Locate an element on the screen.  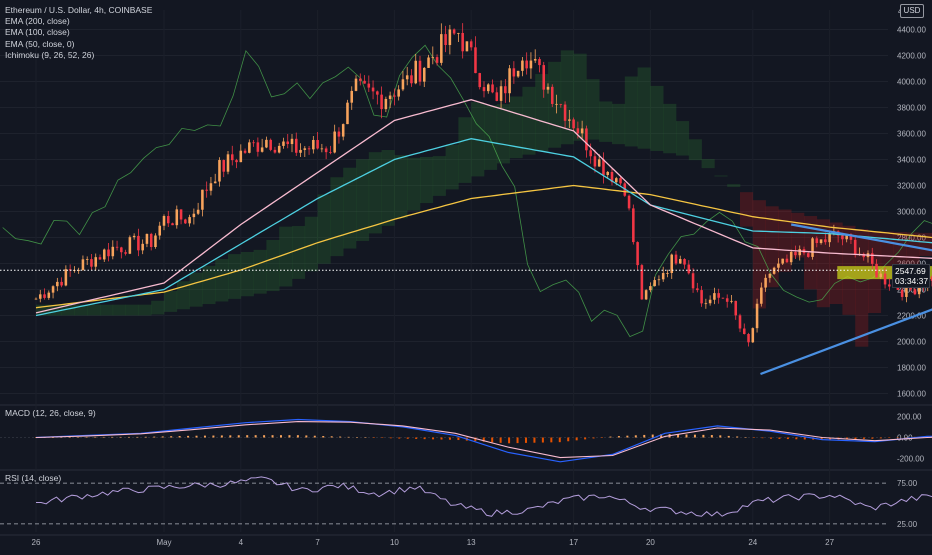
indicator-ema200: EMA (200, close) is located at coordinates (37, 21).